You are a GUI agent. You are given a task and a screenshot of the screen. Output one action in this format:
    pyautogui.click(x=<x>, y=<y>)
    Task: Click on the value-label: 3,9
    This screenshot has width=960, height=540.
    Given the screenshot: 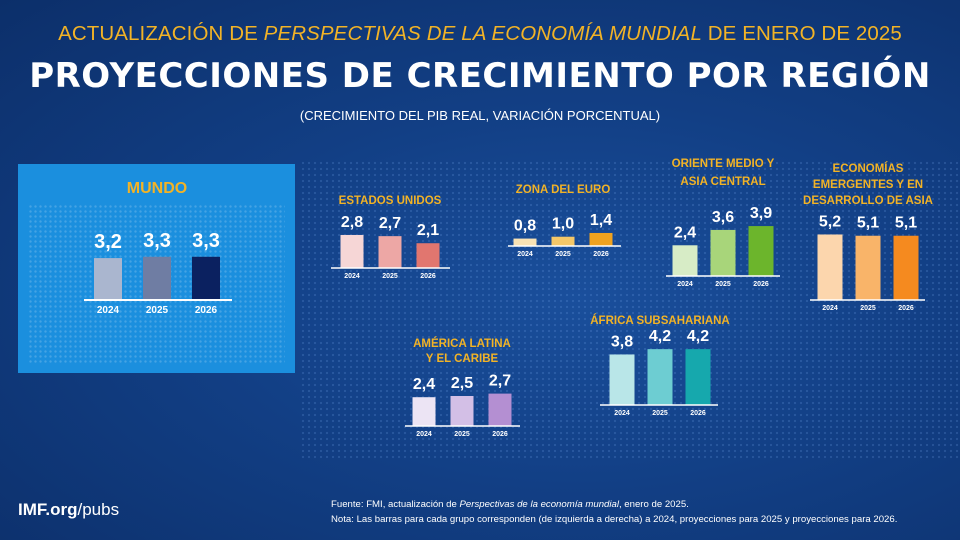 What is the action you would take?
    pyautogui.click(x=761, y=213)
    